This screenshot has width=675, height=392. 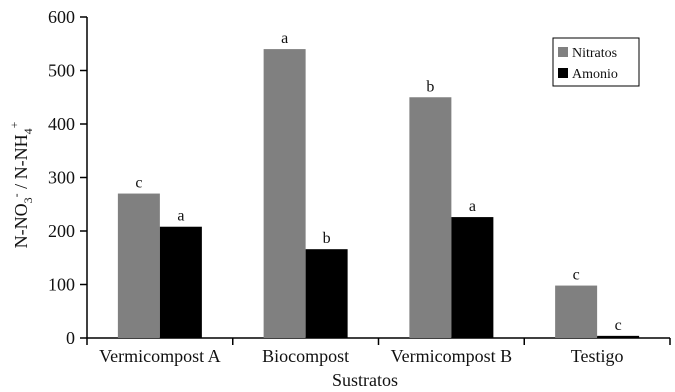 I want to click on x-axis-title: Sustratos, so click(x=365, y=380).